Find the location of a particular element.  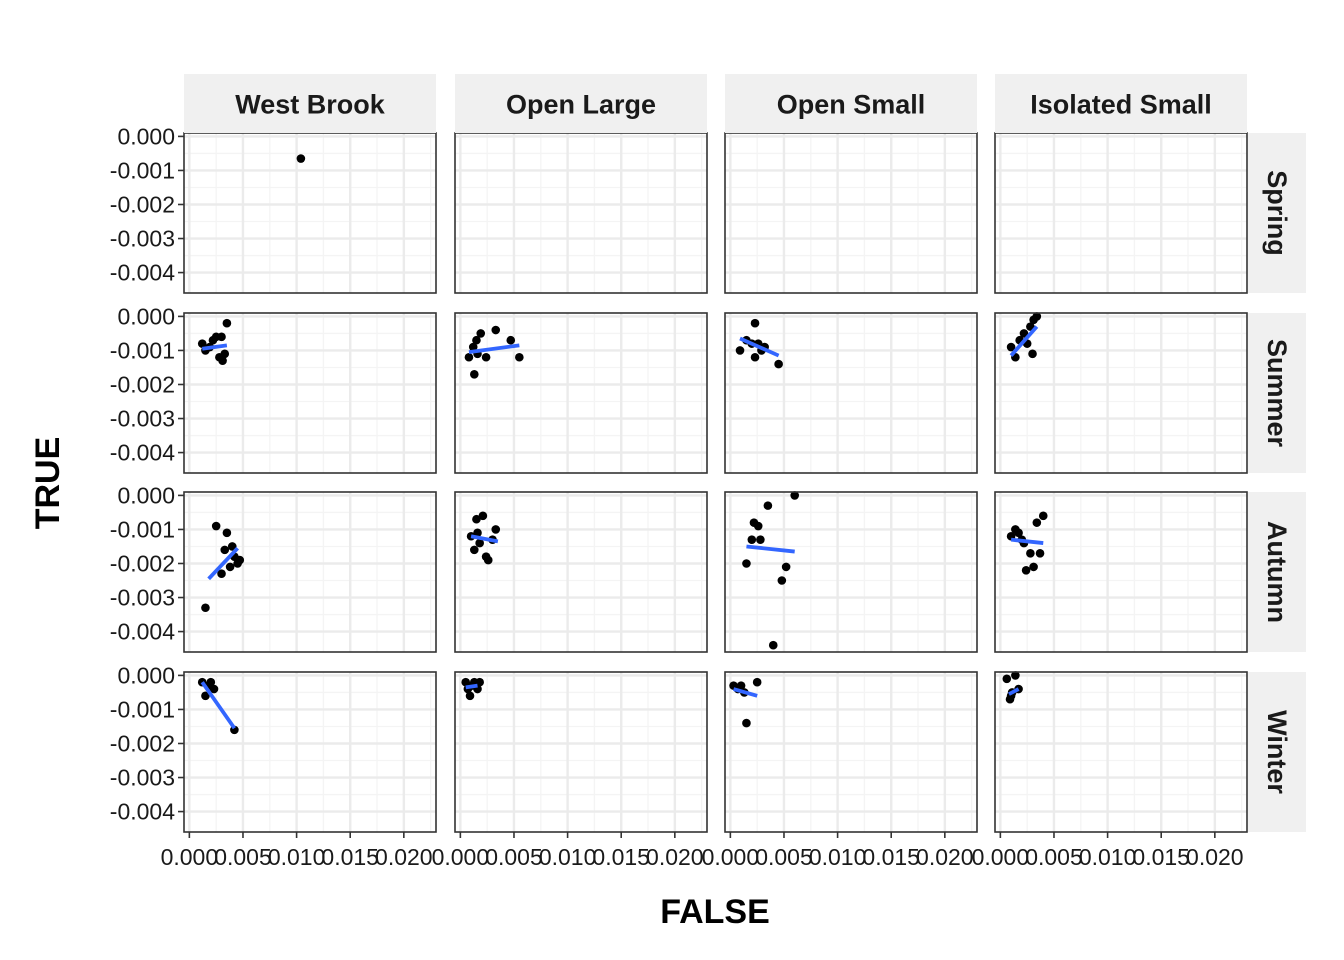

panel-open-large-summer is located at coordinates (581, 393).